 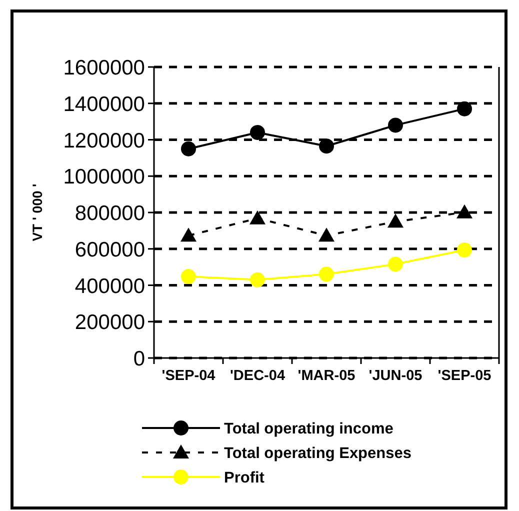 What do you see at coordinates (258, 376) in the screenshot?
I see `x-tick-label: 'DEC-04` at bounding box center [258, 376].